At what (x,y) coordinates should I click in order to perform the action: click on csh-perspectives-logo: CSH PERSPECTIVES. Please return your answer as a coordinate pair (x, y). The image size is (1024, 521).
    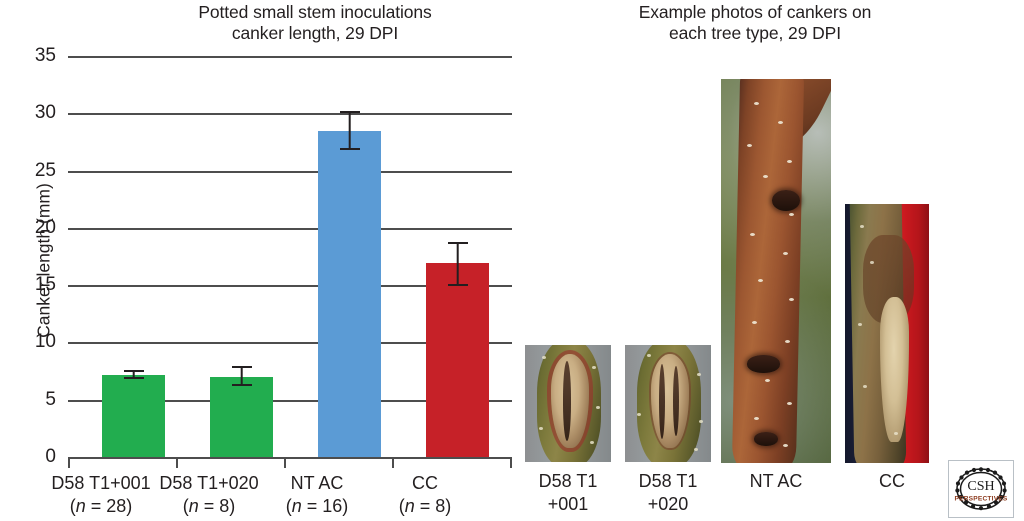
    Looking at the image, I should click on (981, 489).